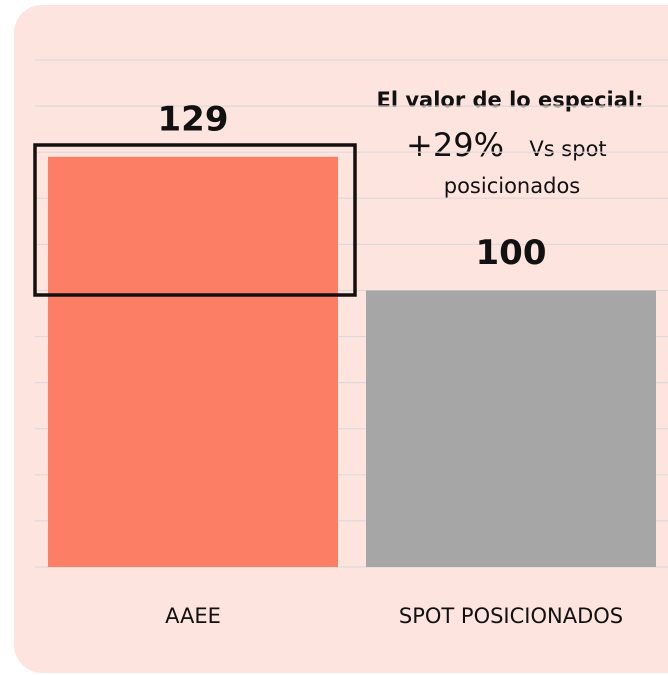 The image size is (668, 675). What do you see at coordinates (455, 145) in the screenshot?
I see `annotation-highlight: +29%` at bounding box center [455, 145].